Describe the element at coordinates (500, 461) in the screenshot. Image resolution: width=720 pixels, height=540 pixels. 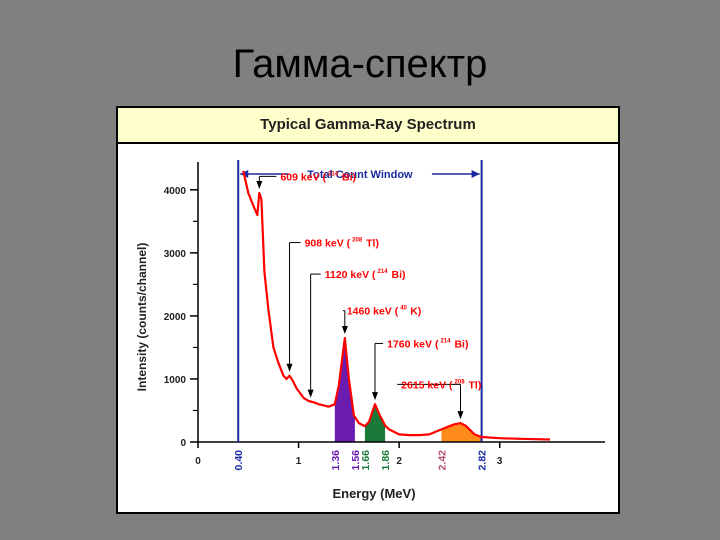
I see `x-tick-label: 3` at that location.